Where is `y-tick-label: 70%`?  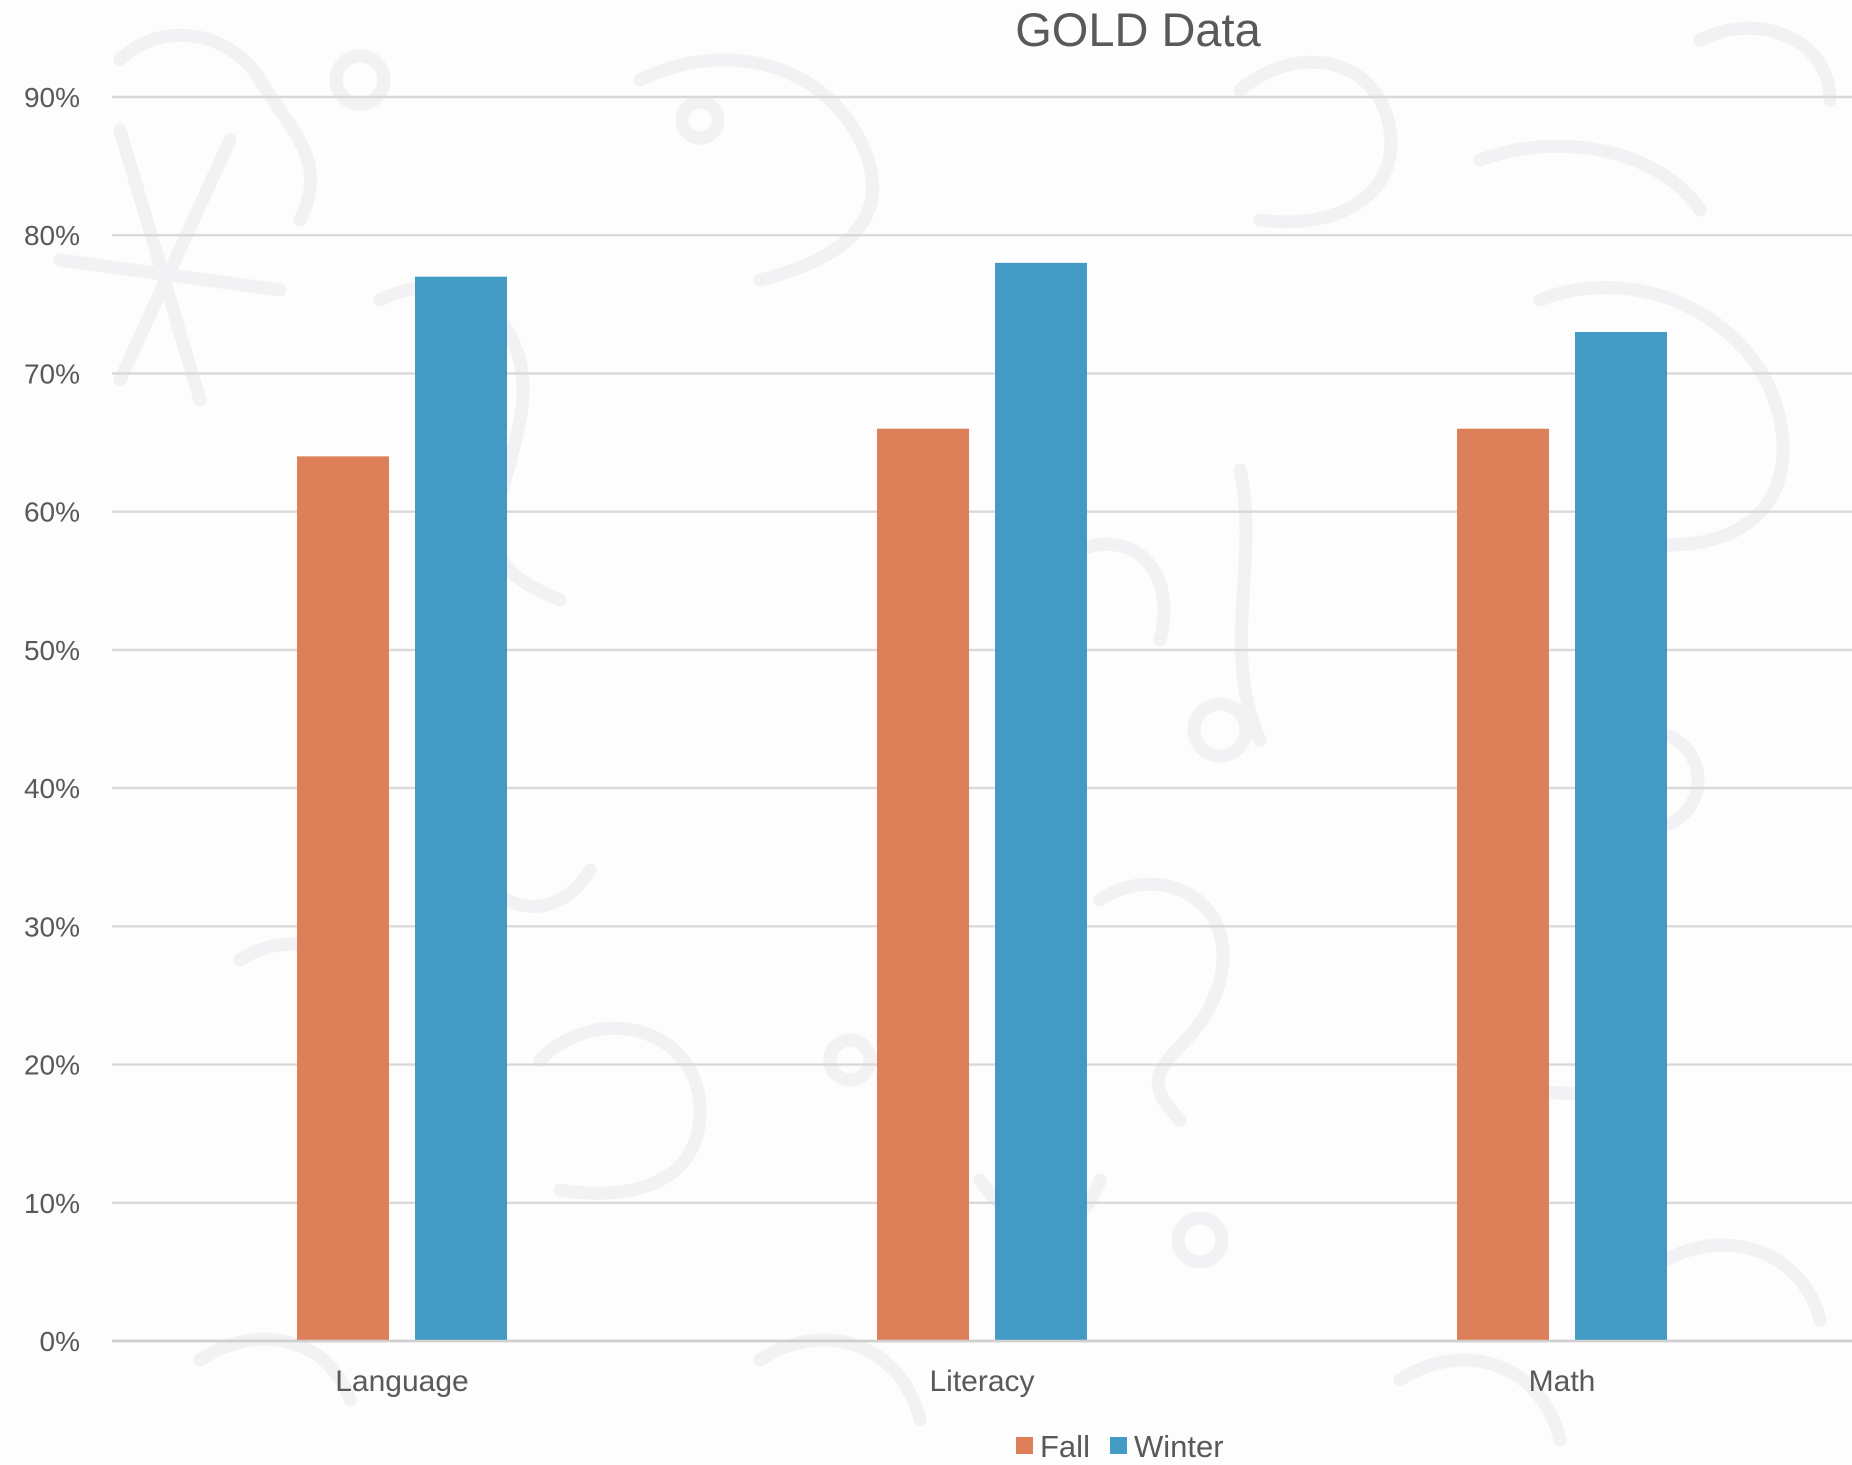
y-tick-label: 70% is located at coordinates (52, 373).